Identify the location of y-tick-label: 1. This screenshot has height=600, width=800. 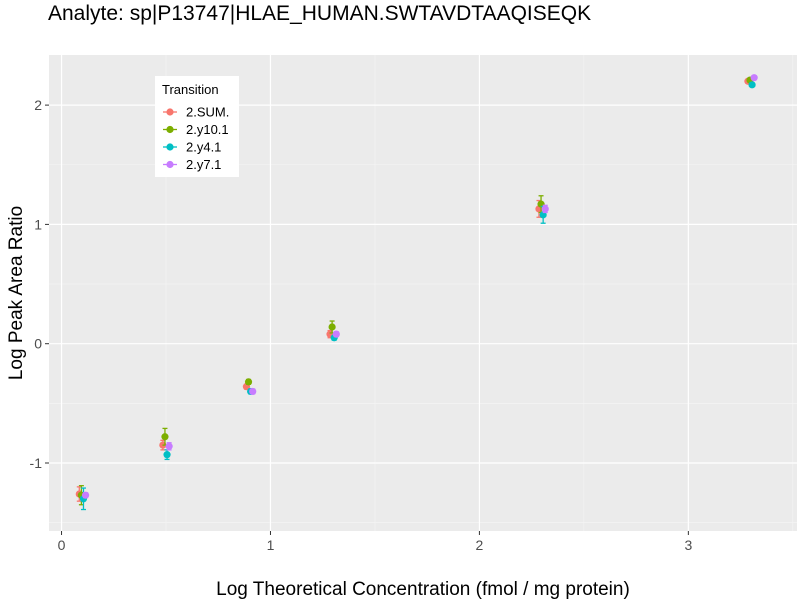
(38, 224).